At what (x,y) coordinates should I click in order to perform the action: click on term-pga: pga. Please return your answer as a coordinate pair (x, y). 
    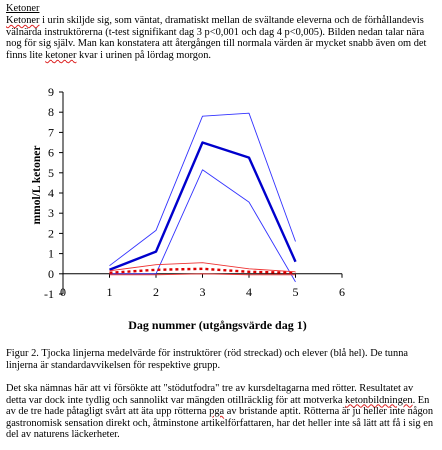
    Looking at the image, I should click on (217, 412).